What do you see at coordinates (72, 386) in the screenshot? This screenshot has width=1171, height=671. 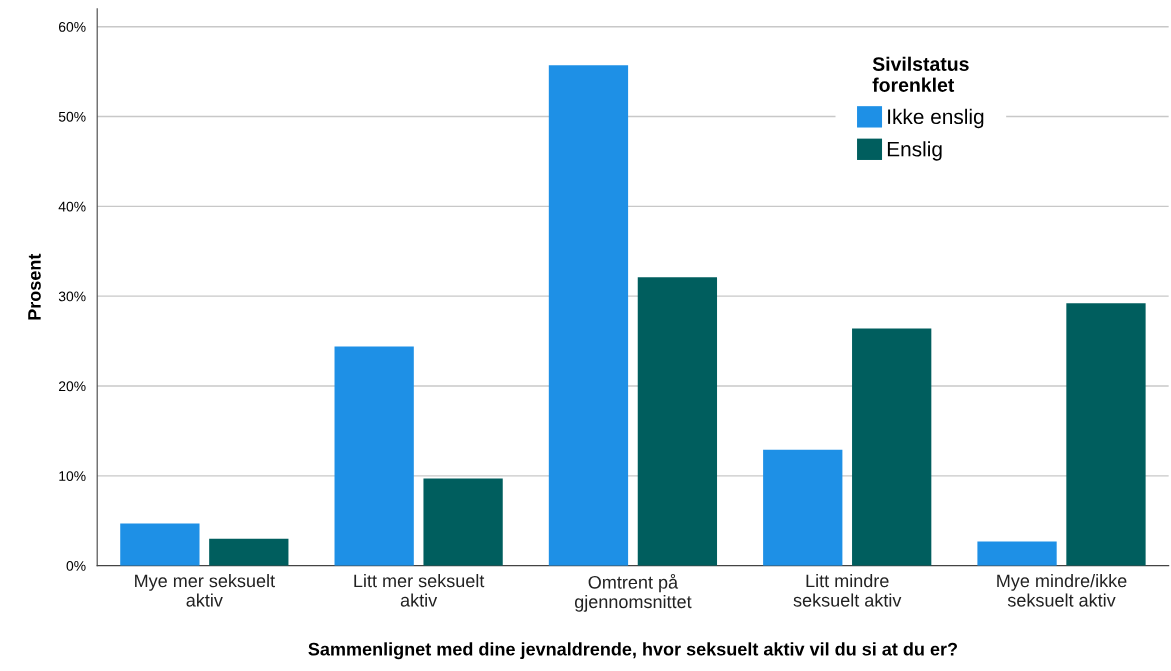 I see `y-tick-label: 20%` at bounding box center [72, 386].